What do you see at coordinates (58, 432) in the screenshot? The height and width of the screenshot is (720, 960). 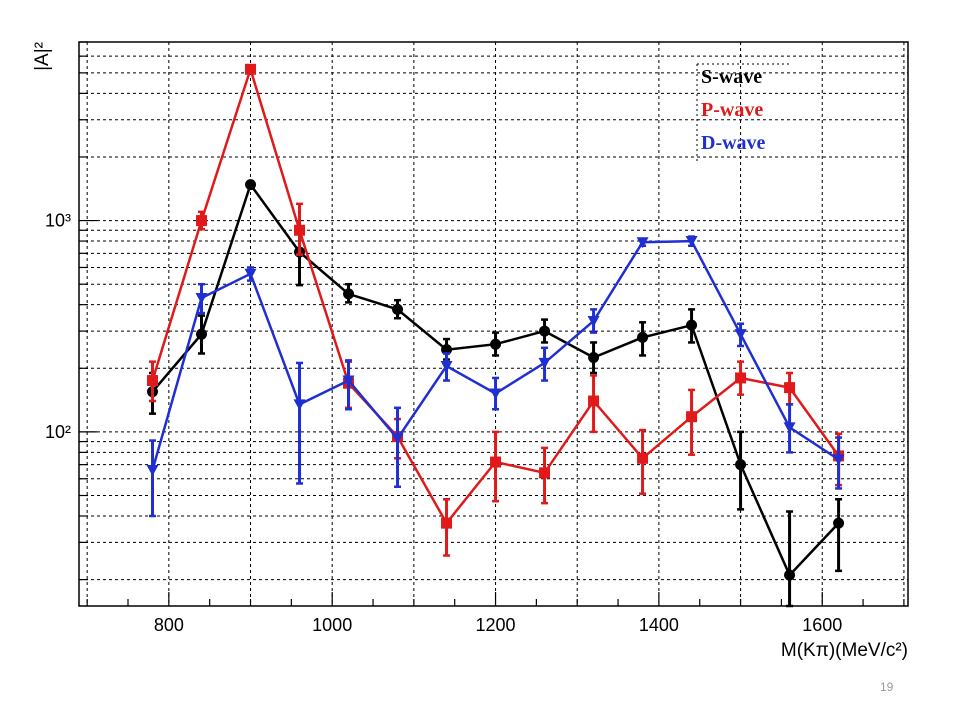 I see `y-tick-label: 10²` at bounding box center [58, 432].